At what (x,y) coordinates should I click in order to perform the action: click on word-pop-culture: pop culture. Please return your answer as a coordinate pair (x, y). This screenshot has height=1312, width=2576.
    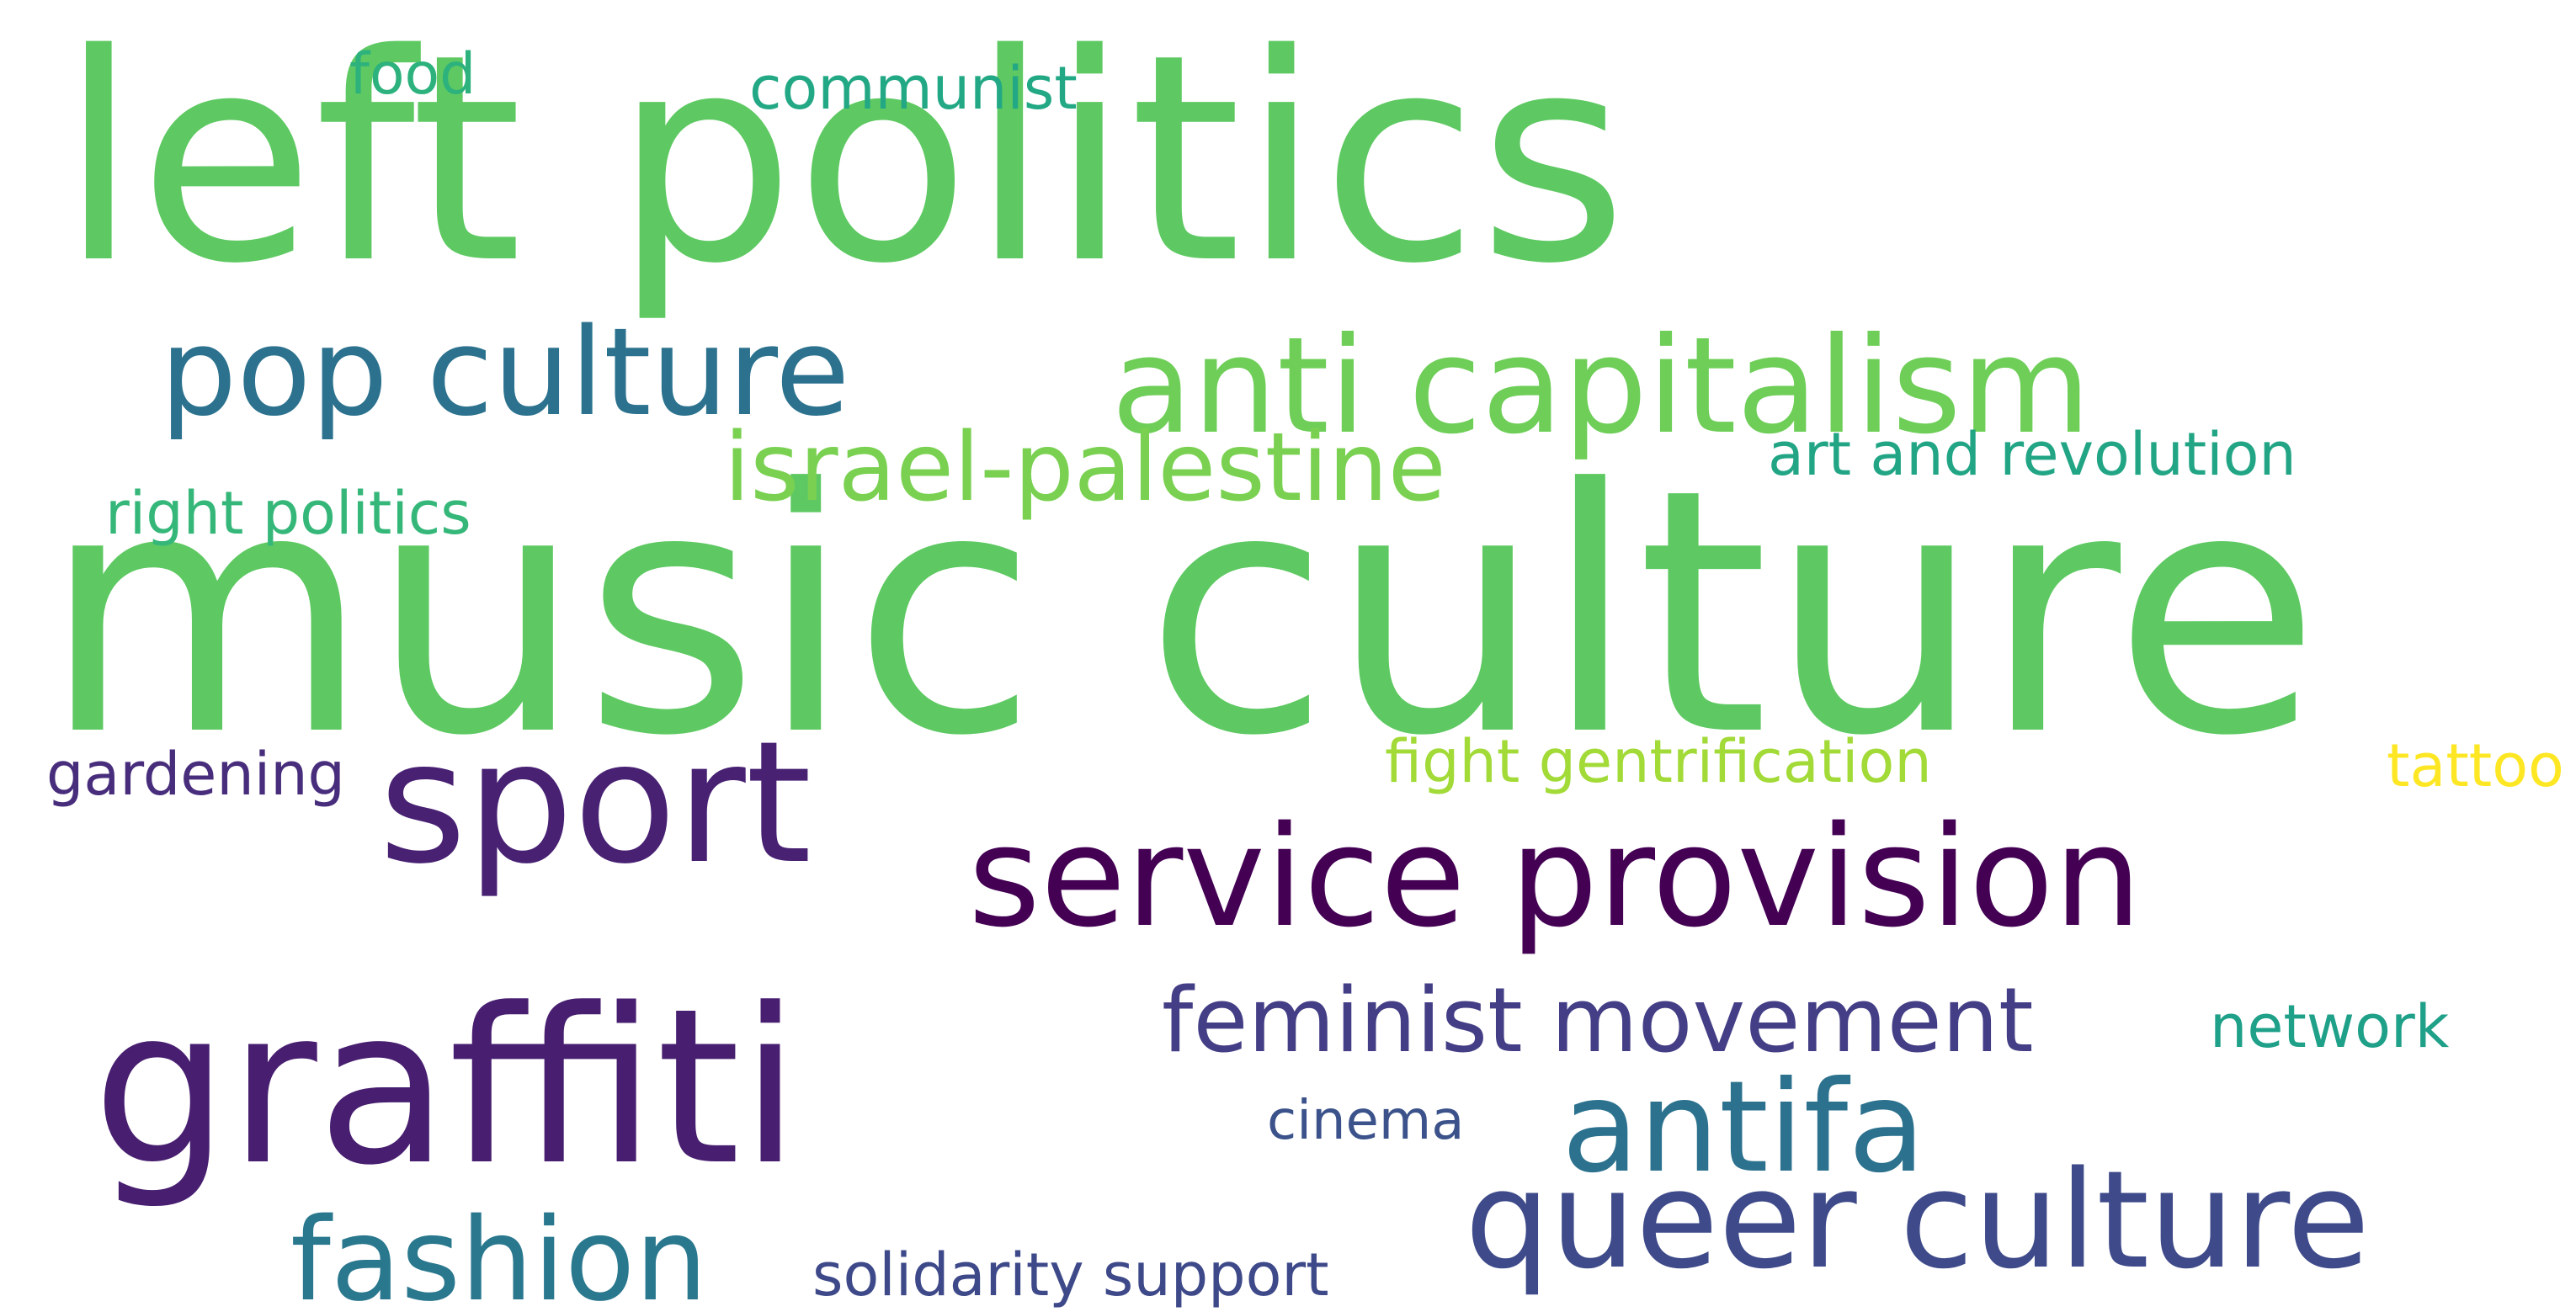
    Looking at the image, I should click on (505, 372).